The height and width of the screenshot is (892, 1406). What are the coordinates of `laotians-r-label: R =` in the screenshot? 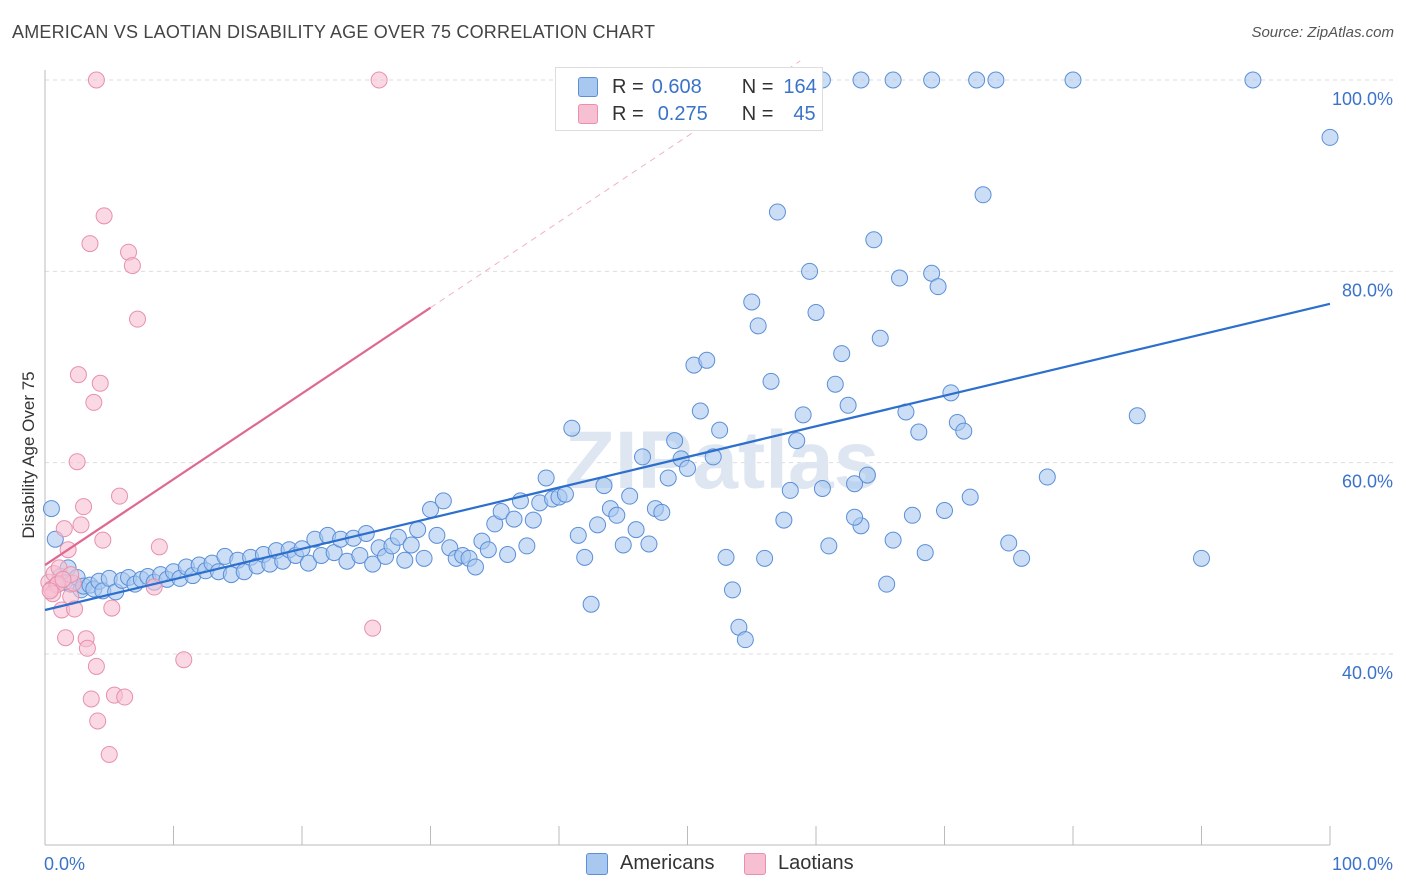 It's located at (628, 113).